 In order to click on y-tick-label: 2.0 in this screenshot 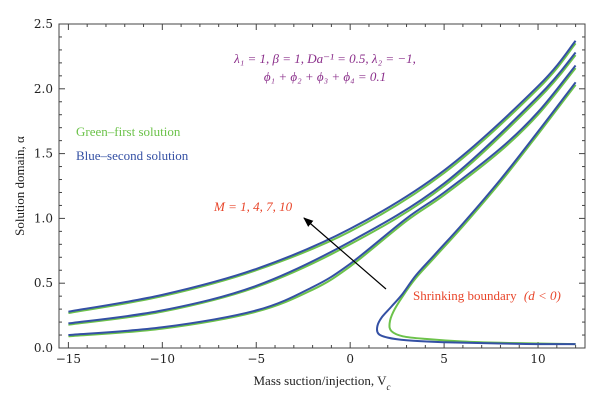, I will do `click(43, 89)`.